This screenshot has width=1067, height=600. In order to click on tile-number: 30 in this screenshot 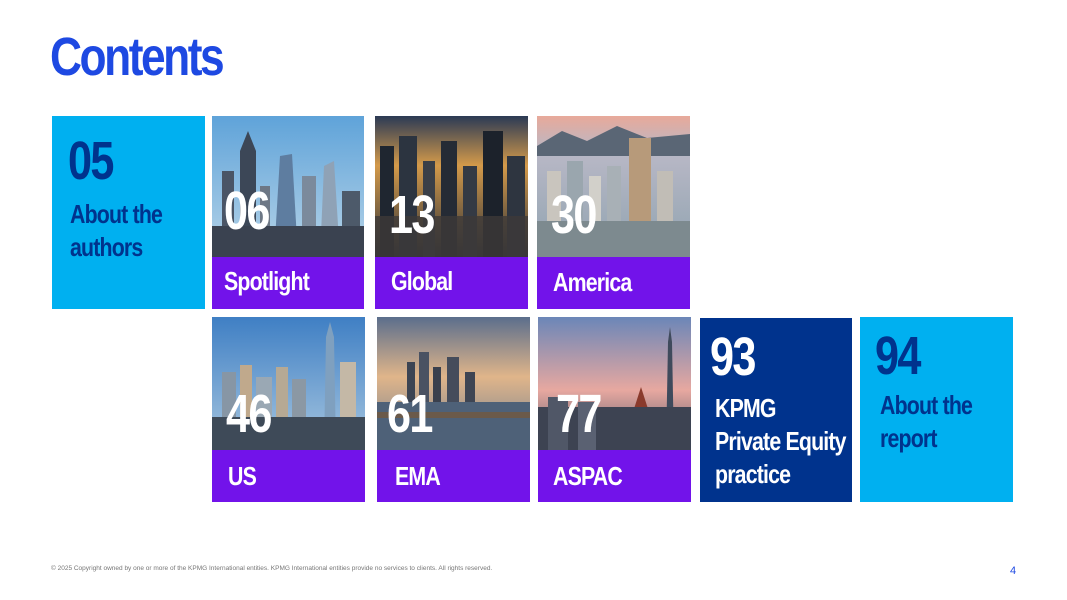, I will do `click(574, 215)`.